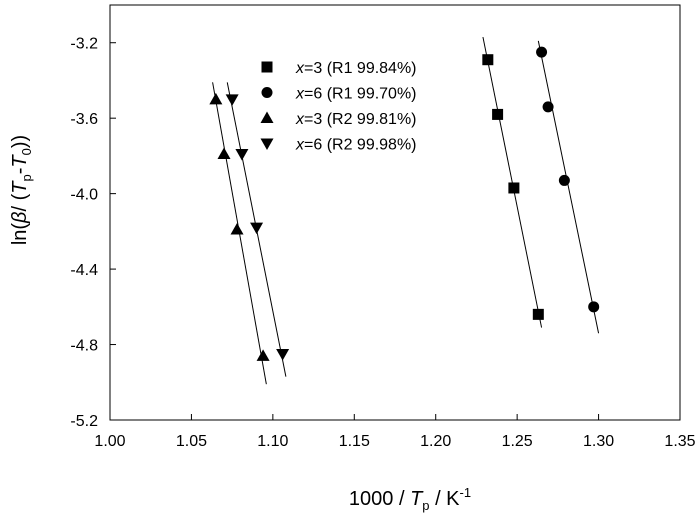 This screenshot has width=700, height=517. Describe the element at coordinates (356, 94) in the screenshot. I see `legend-entry: x=6 (R1 99.70%)` at that location.